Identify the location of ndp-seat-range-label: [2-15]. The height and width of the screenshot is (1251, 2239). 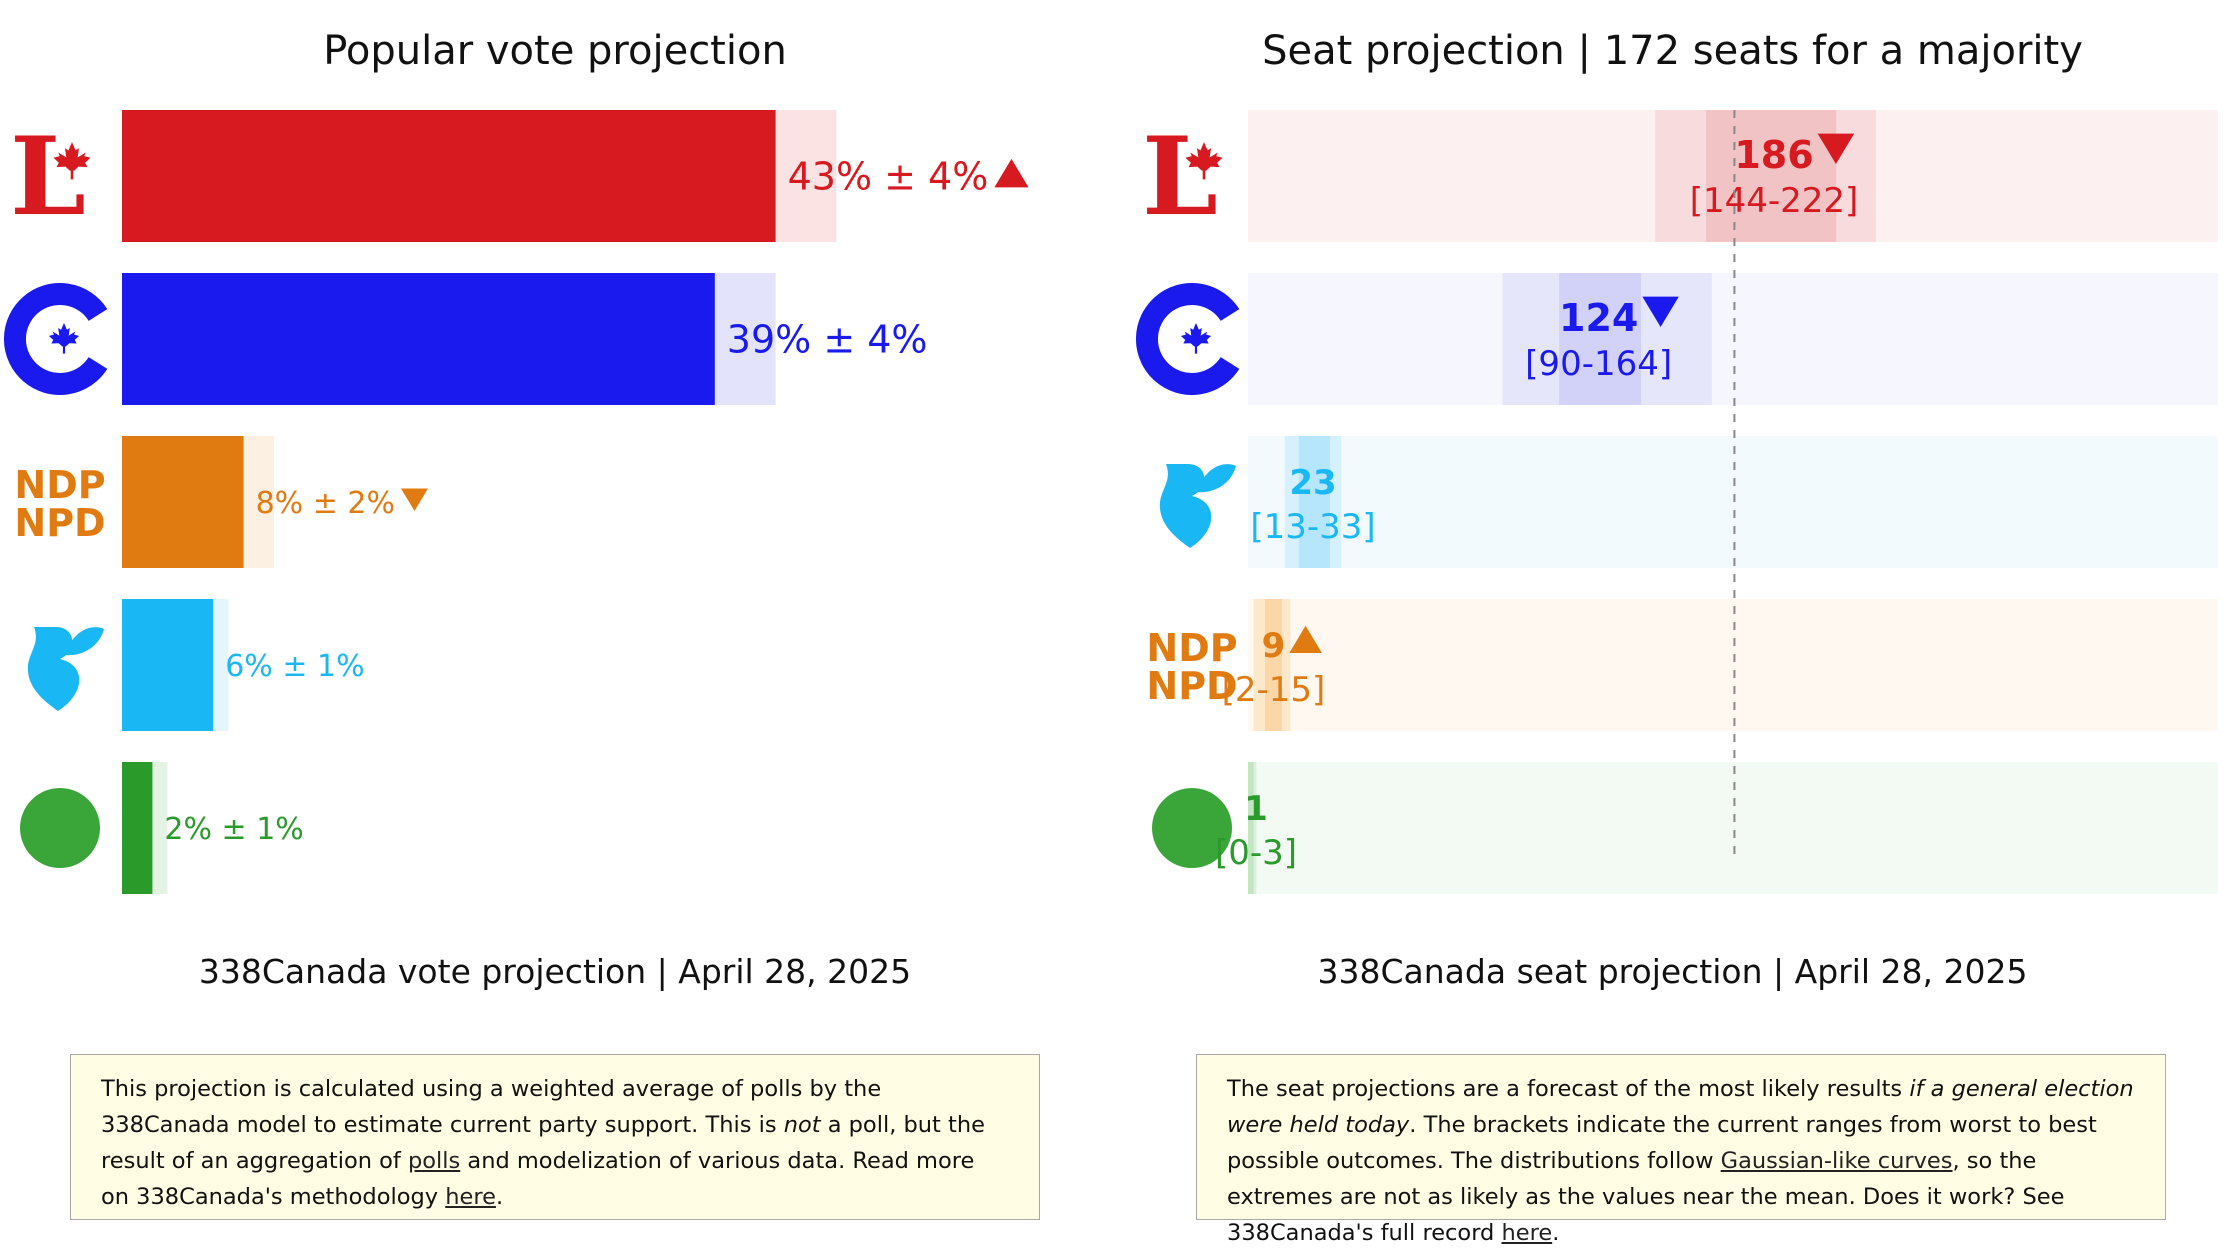
(1274, 690).